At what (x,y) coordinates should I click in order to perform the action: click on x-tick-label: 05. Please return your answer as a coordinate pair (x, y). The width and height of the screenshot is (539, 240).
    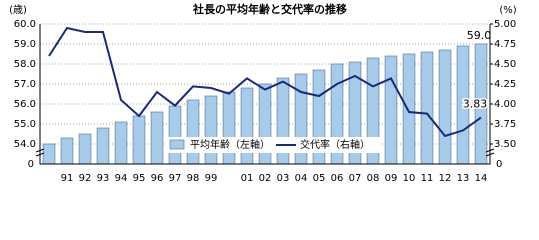
    Looking at the image, I should click on (319, 178).